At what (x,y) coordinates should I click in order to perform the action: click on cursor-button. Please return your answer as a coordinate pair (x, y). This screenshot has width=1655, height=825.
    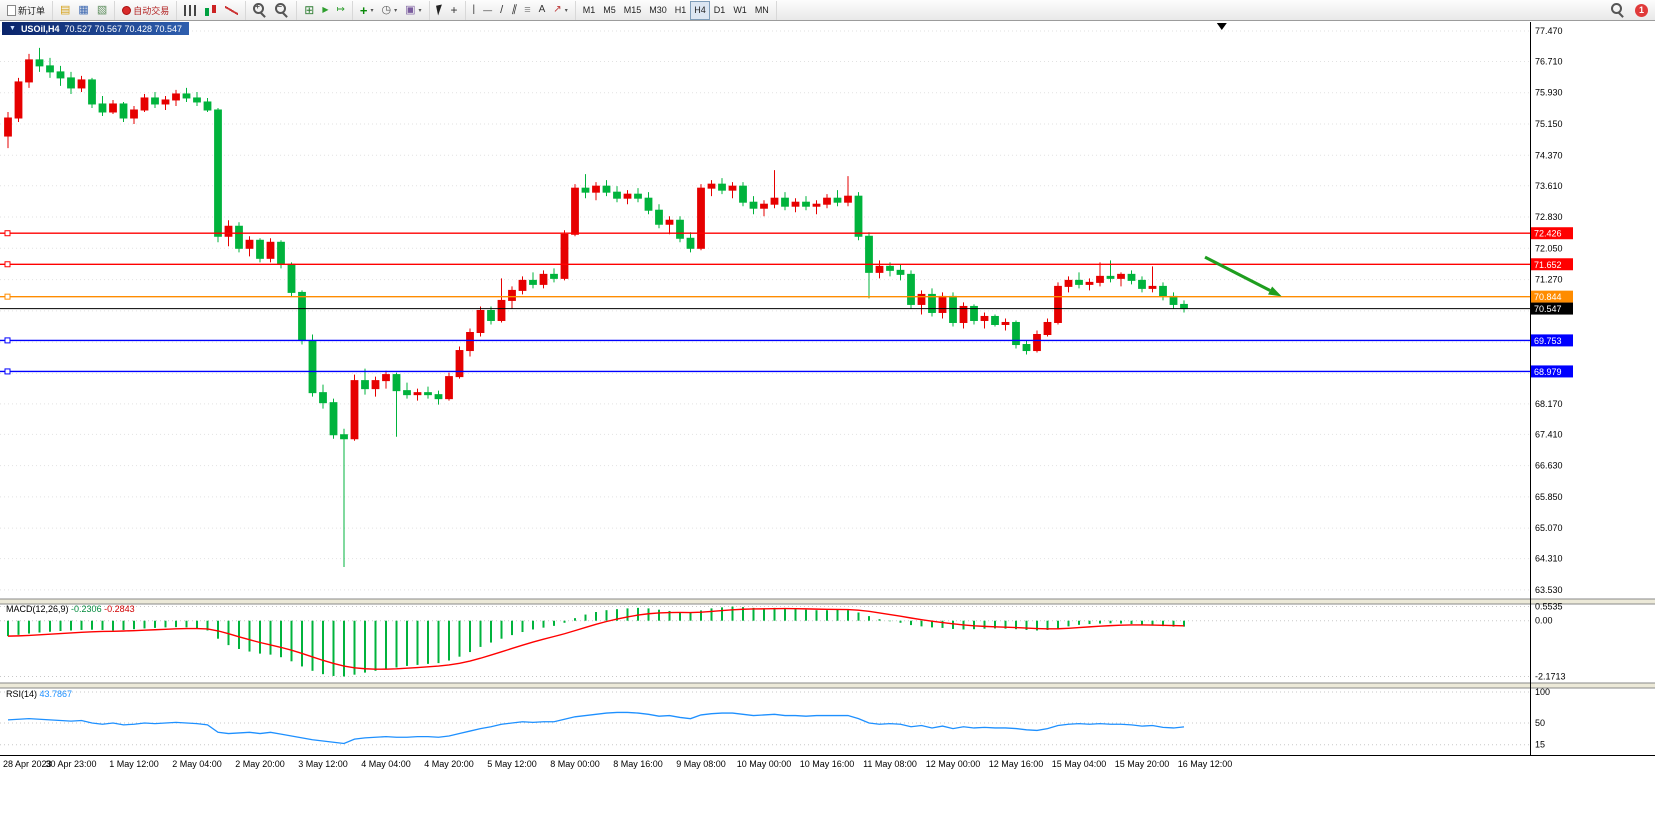
    Looking at the image, I should click on (440, 10).